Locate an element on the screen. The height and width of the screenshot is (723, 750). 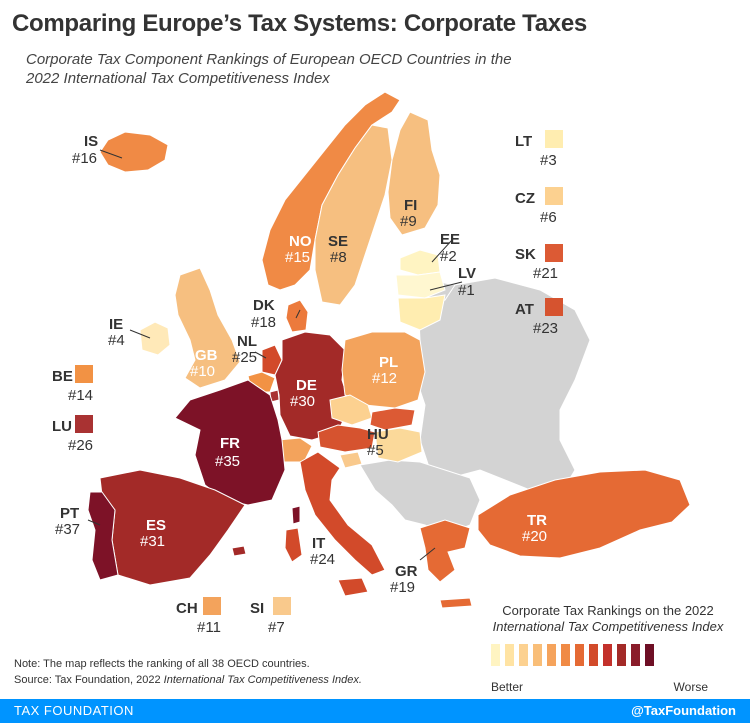
country-shape-hu is located at coordinates (398, 445).